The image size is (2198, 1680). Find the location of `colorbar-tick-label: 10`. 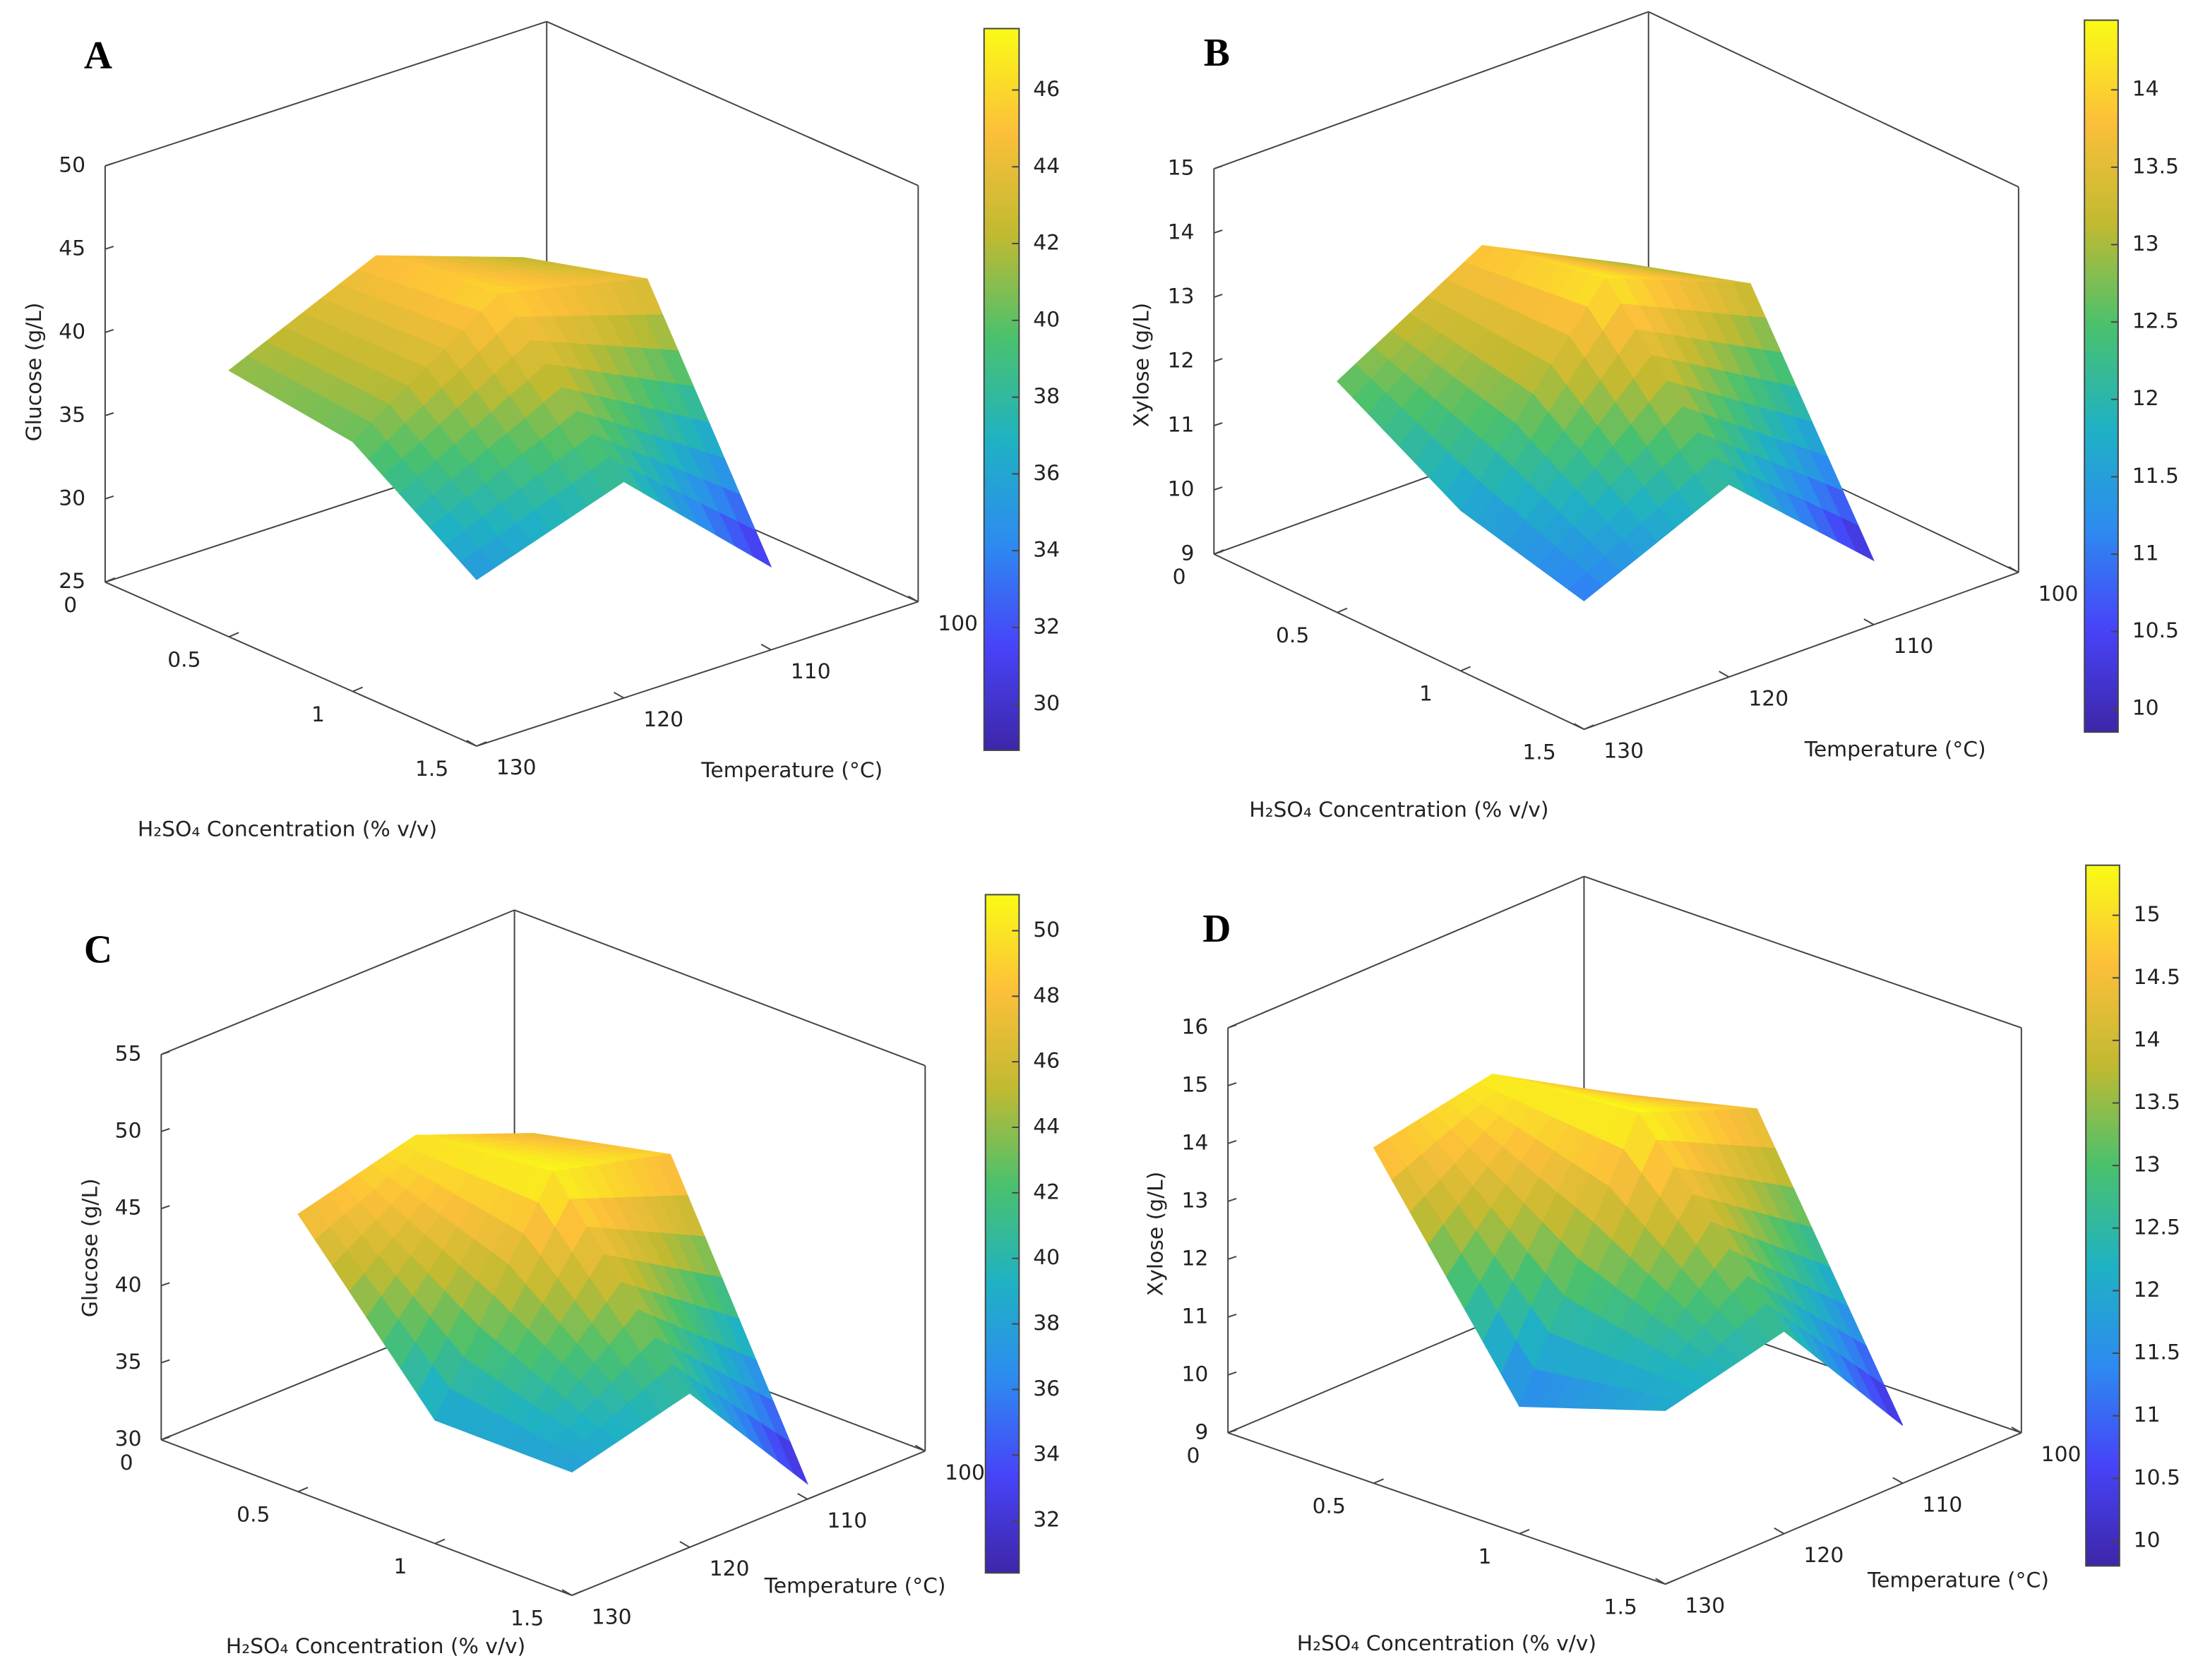

colorbar-tick-label: 10 is located at coordinates (2147, 1540).